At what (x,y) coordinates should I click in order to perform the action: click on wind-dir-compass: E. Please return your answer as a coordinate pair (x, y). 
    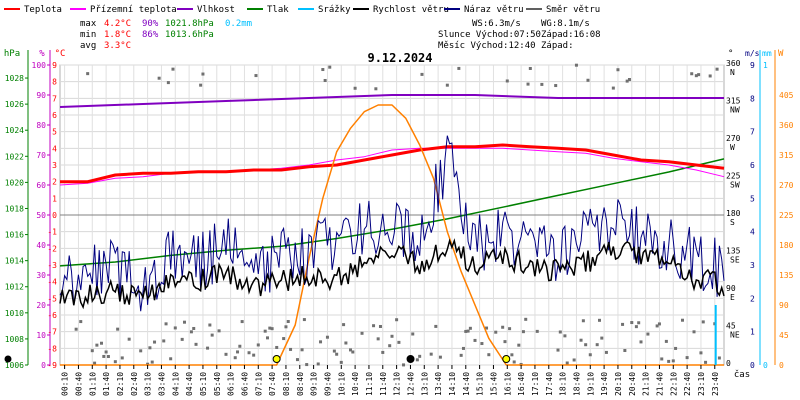
    Looking at the image, I should click on (732, 297).